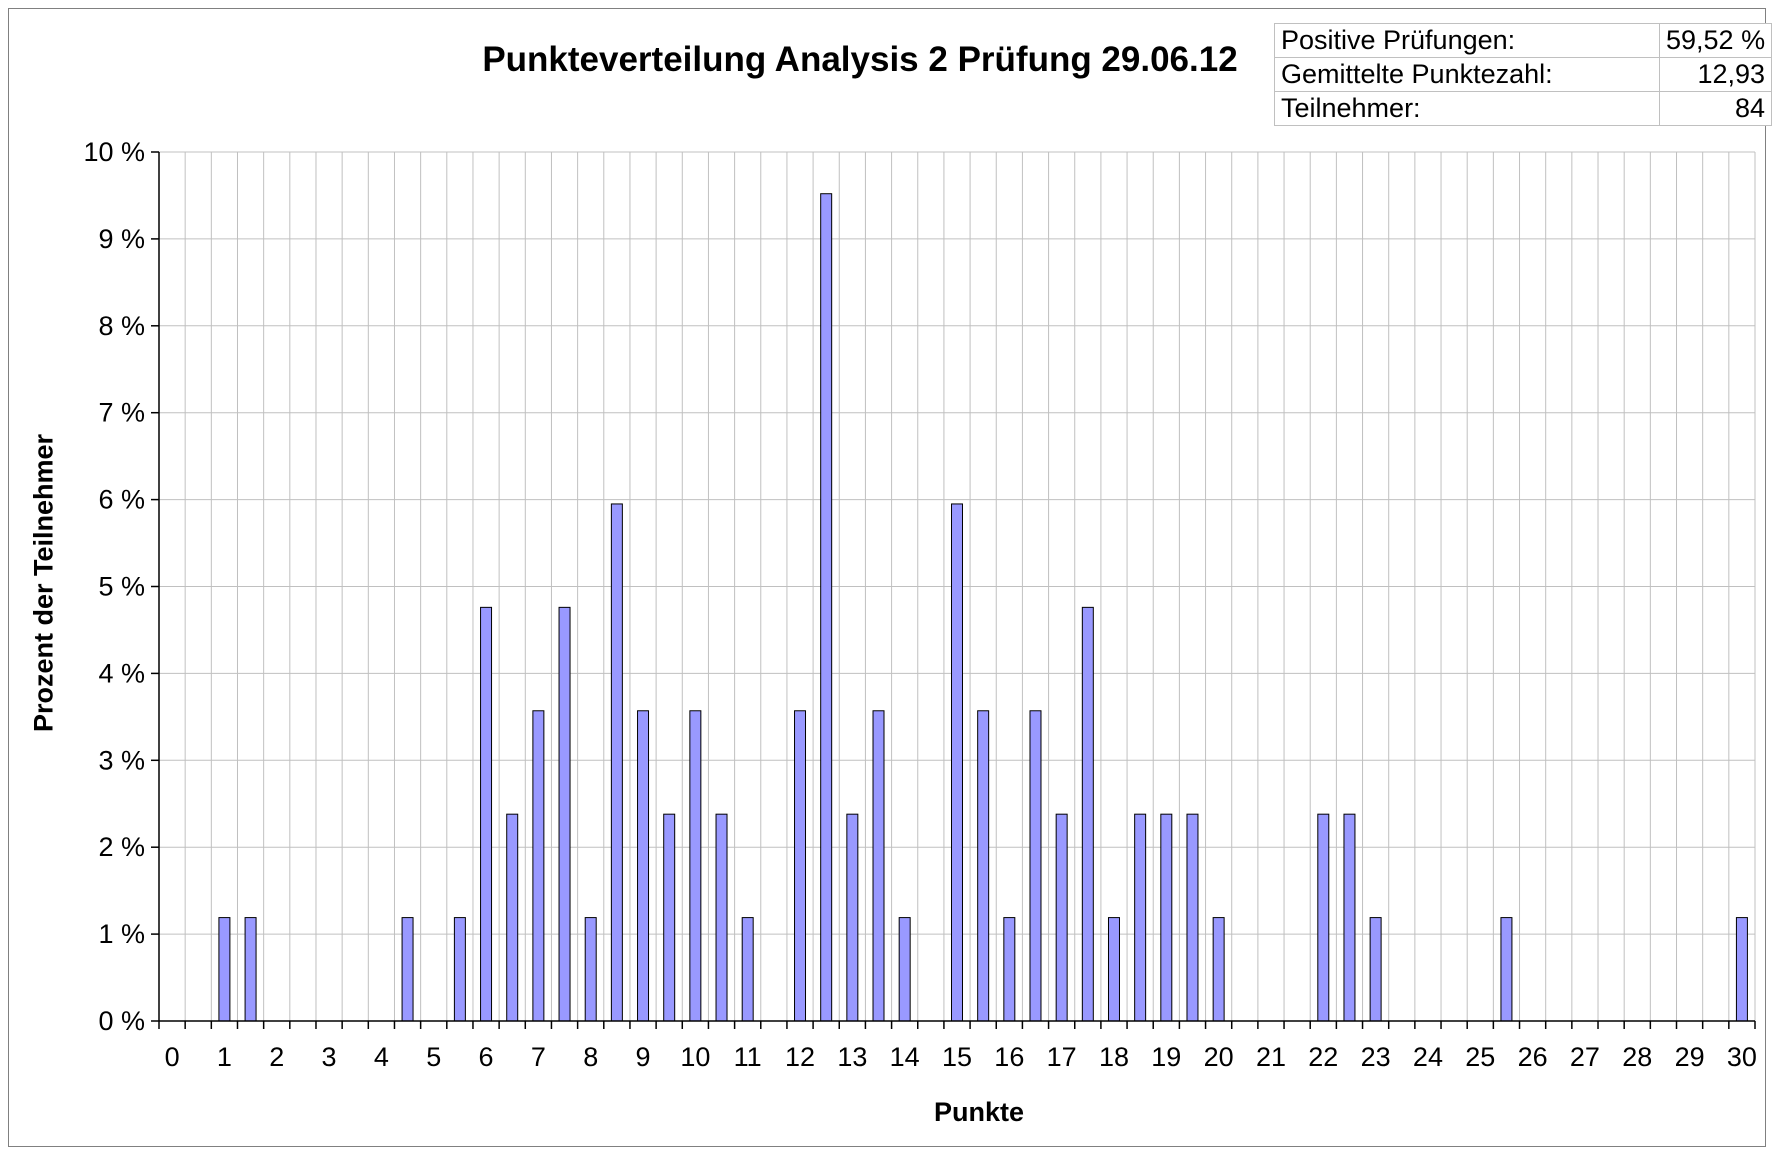 The height and width of the screenshot is (1155, 1774). What do you see at coordinates (852, 1057) in the screenshot?
I see `x-tick-label: 13` at bounding box center [852, 1057].